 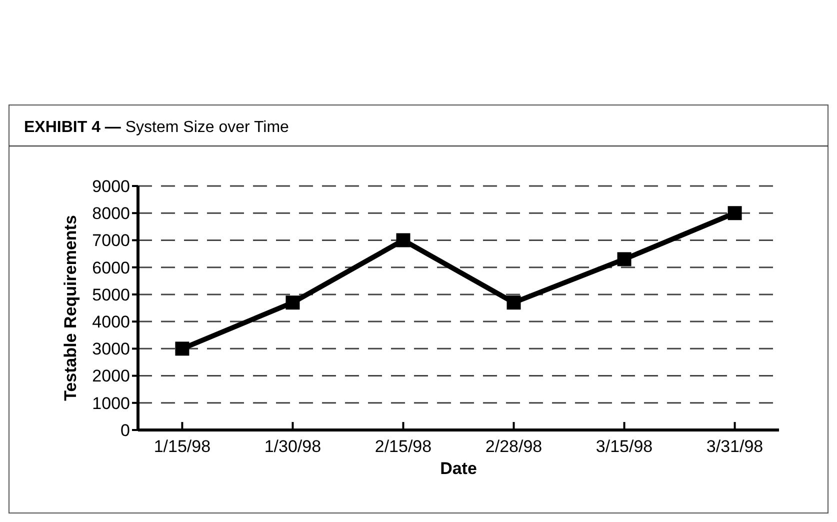 What do you see at coordinates (125, 430) in the screenshot?
I see `y-tick-label: 0` at bounding box center [125, 430].